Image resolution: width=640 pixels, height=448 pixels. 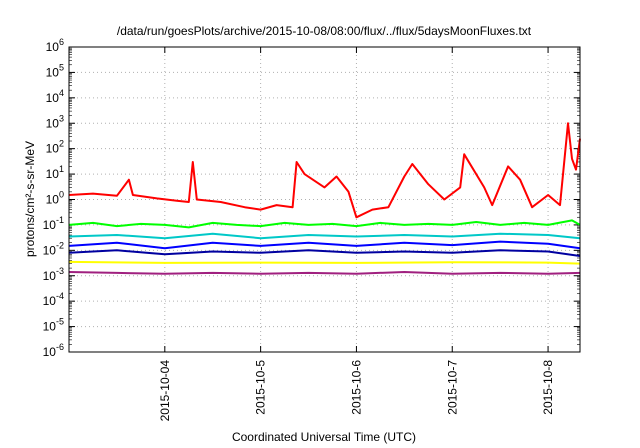 I want to click on x-axis-label: Coordinated Universal Time (UTC), so click(x=324, y=437).